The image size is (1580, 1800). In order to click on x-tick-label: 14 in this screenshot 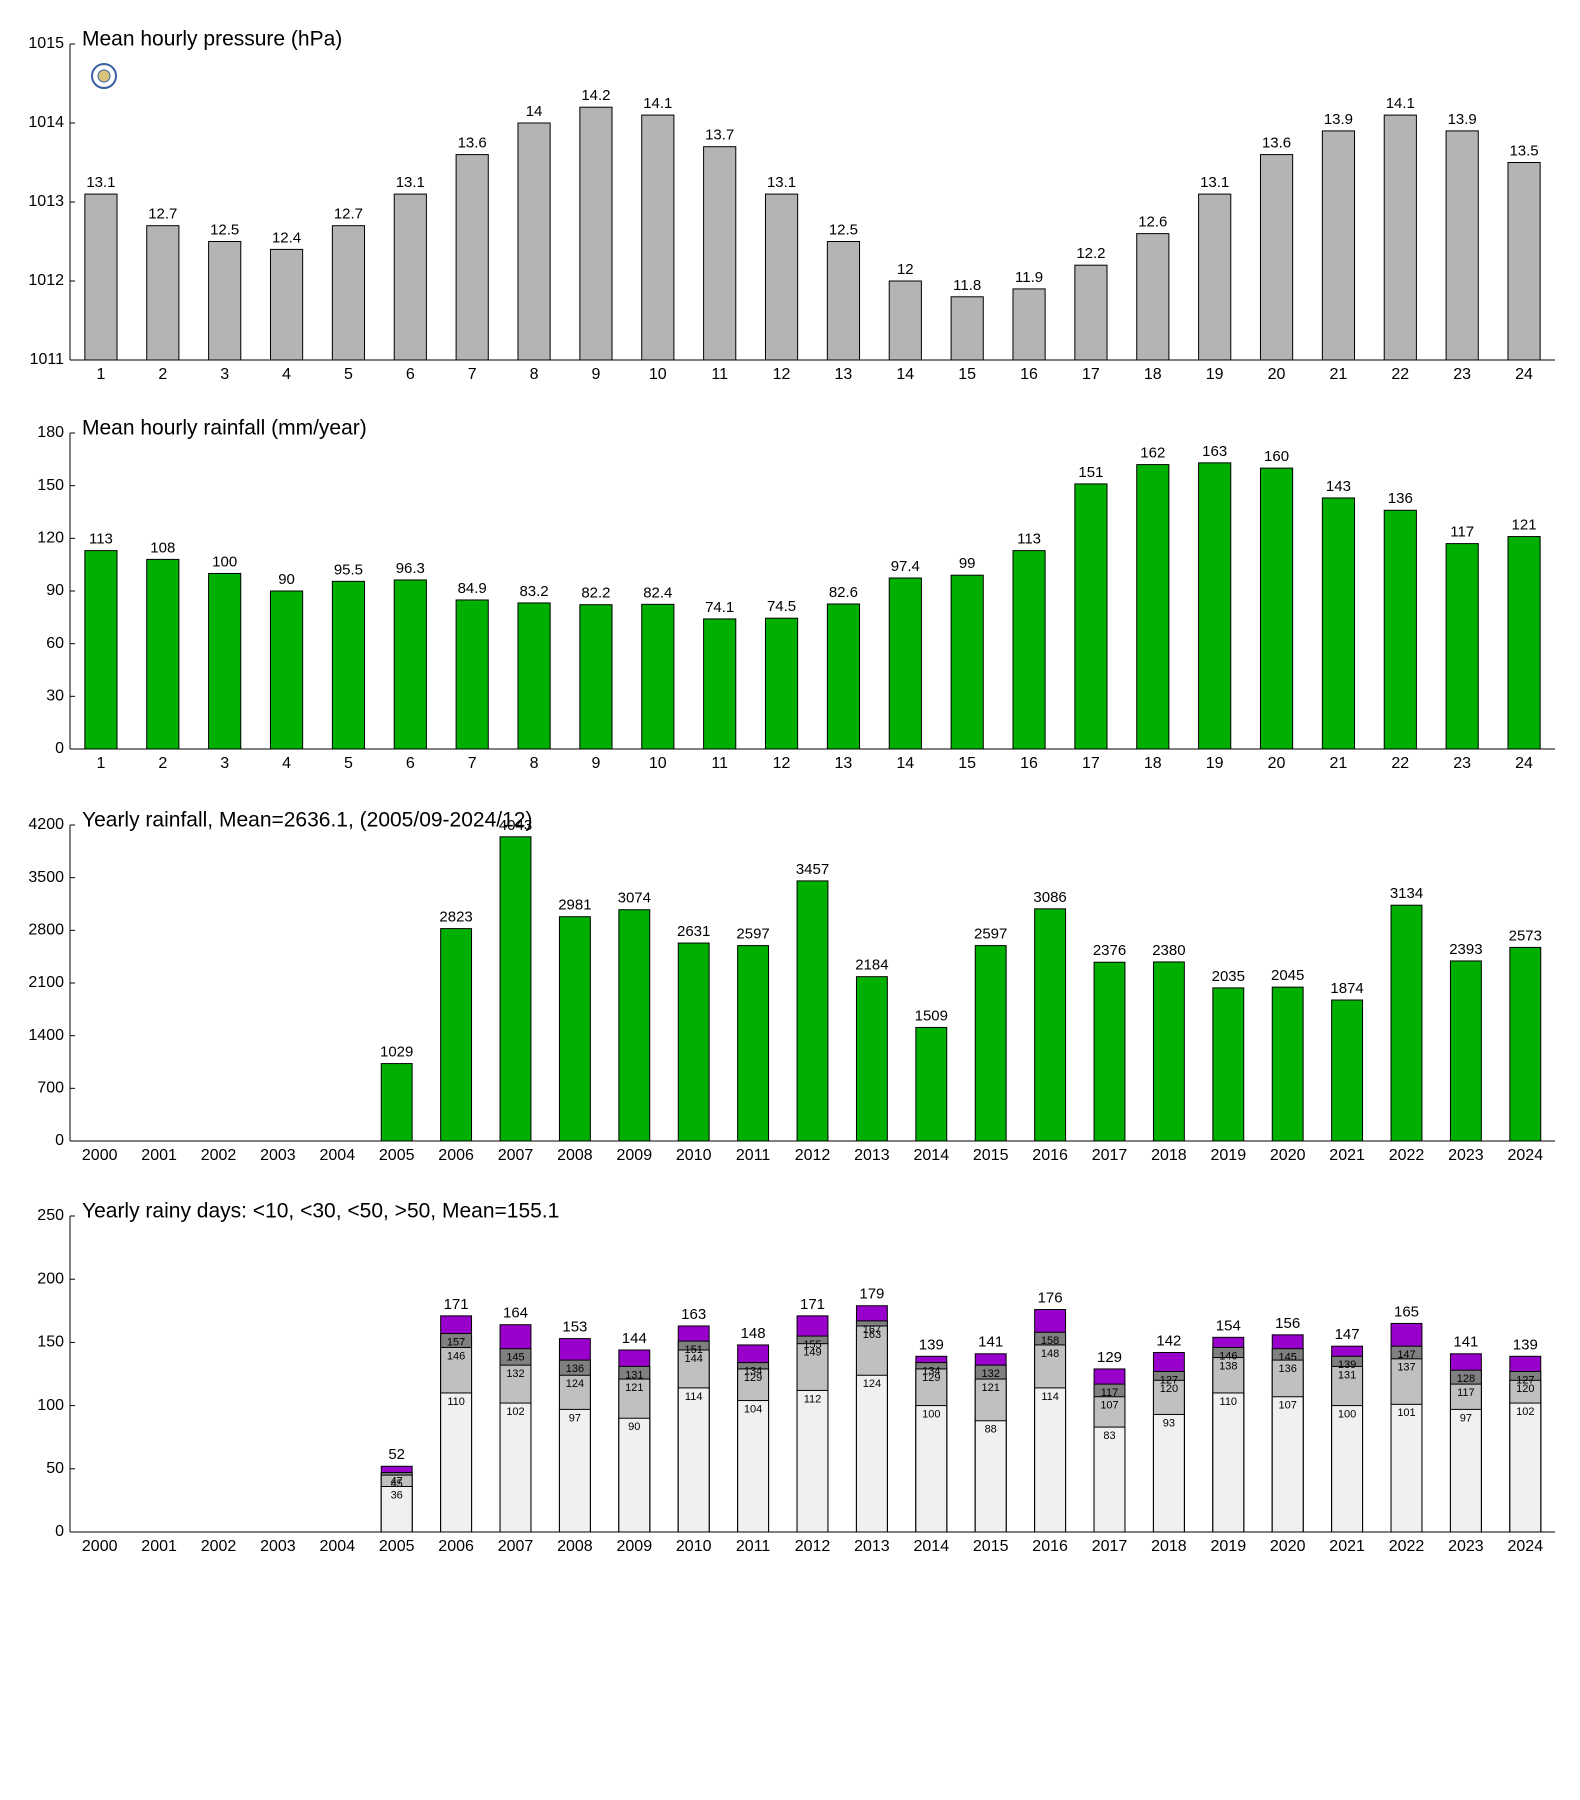, I will do `click(905, 374)`.